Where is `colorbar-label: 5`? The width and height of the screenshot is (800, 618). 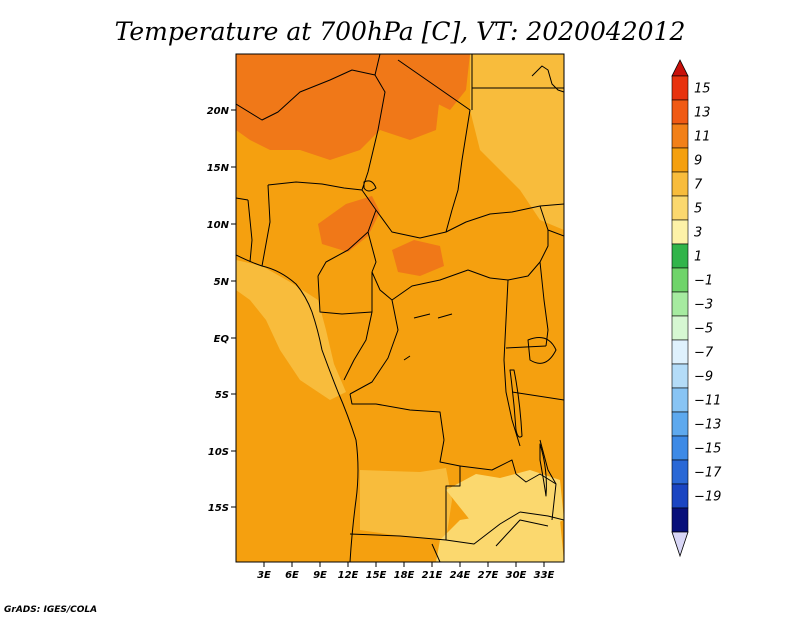
colorbar-label: 5 is located at coordinates (698, 209).